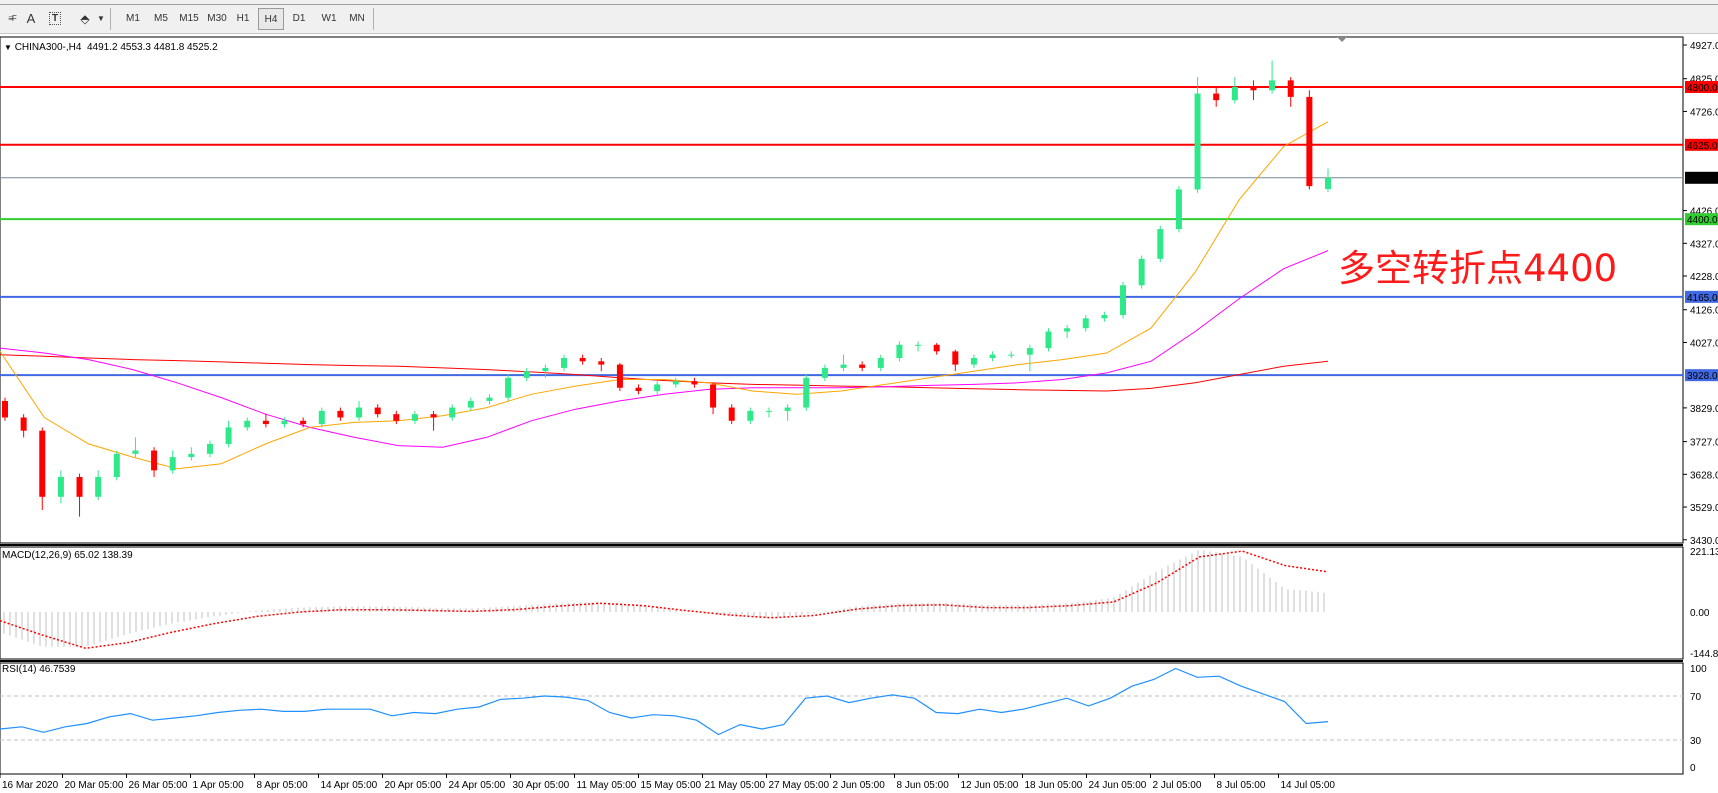 The image size is (1718, 793). I want to click on time-tick-label: 11 May 05:00, so click(607, 785).